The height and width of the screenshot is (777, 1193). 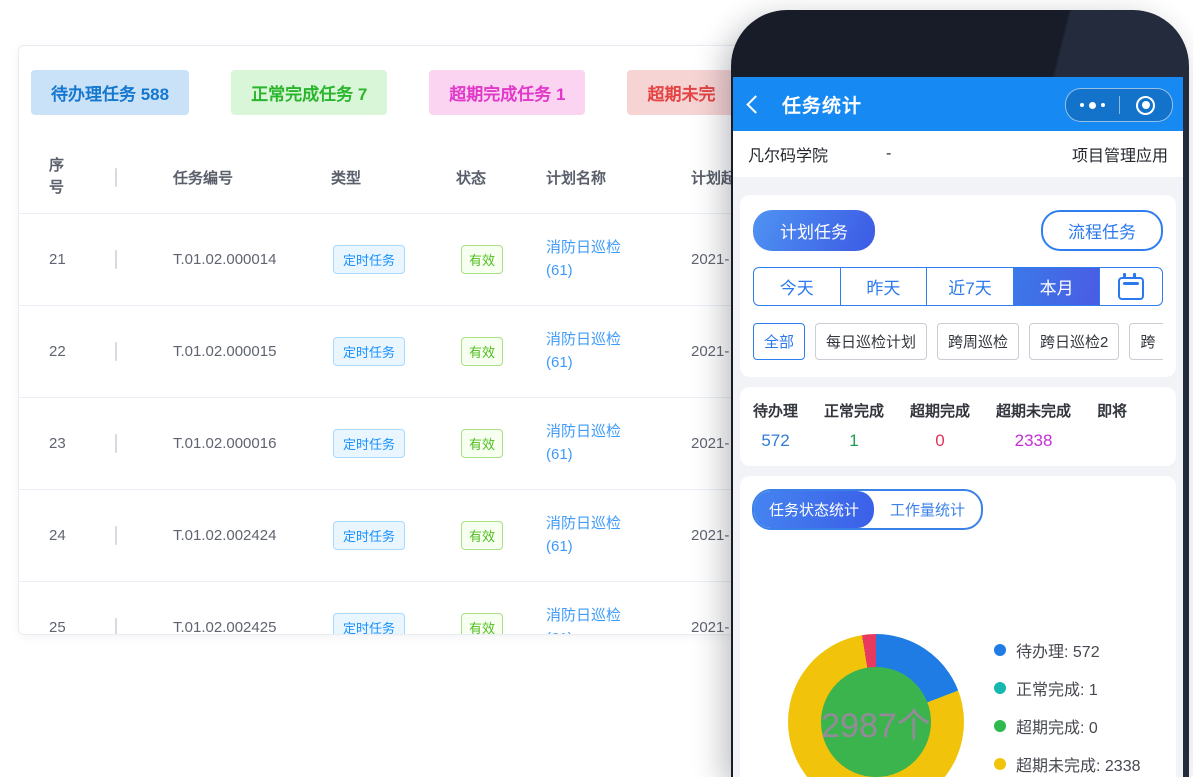 I want to click on chip-cross-day-patrol2: 跨日巡检2, so click(x=1074, y=341).